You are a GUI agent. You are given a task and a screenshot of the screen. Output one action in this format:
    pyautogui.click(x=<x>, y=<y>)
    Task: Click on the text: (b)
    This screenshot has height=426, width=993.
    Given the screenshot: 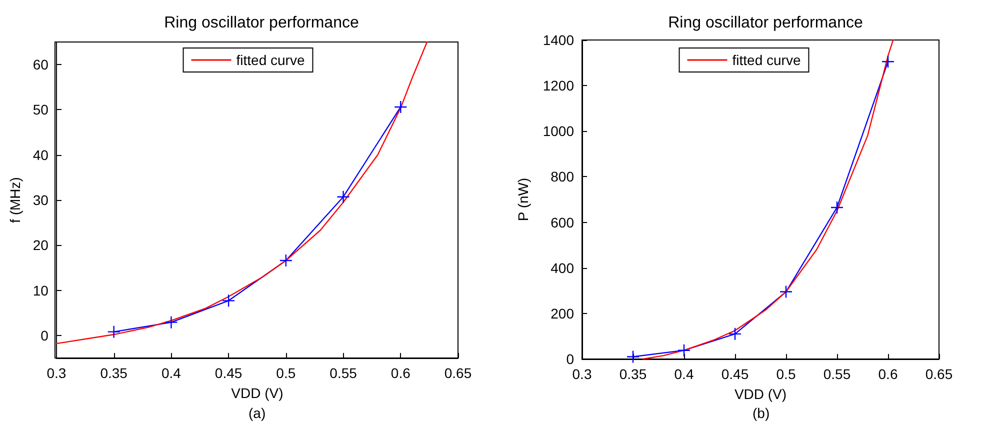 What is the action you would take?
    pyautogui.click(x=761, y=413)
    